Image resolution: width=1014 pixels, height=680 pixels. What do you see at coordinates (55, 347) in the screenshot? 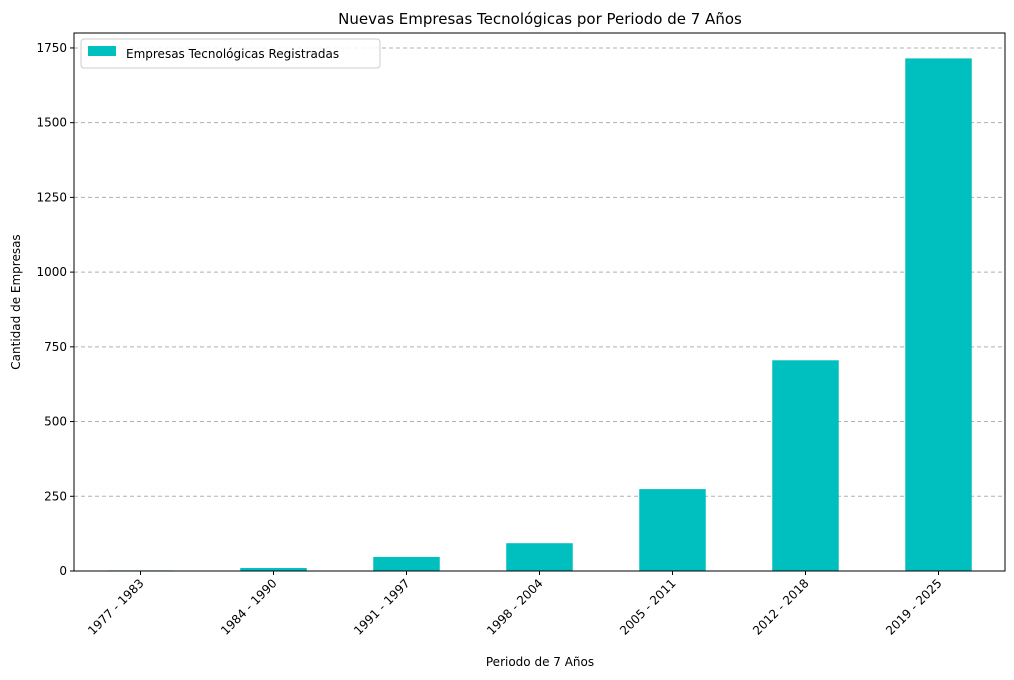
I see `y-tick-label: 750` at bounding box center [55, 347].